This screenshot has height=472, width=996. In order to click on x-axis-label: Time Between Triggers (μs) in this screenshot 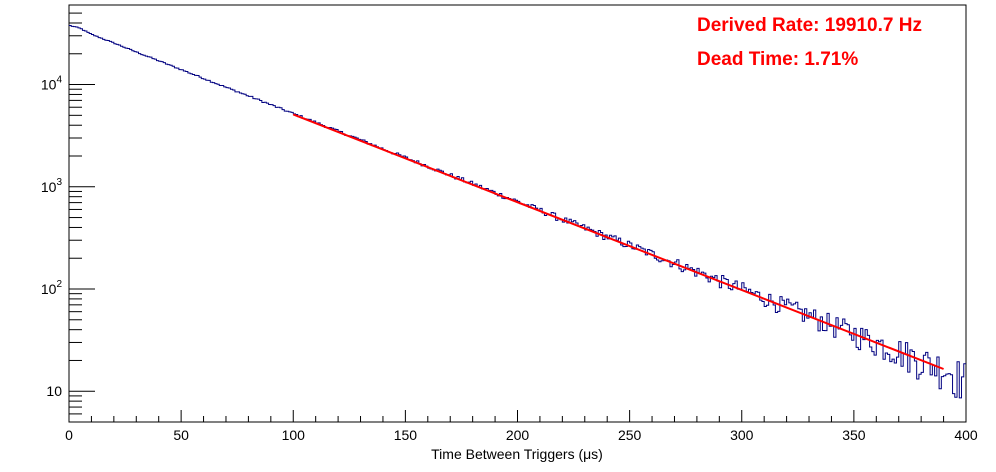, I will do `click(517, 454)`.